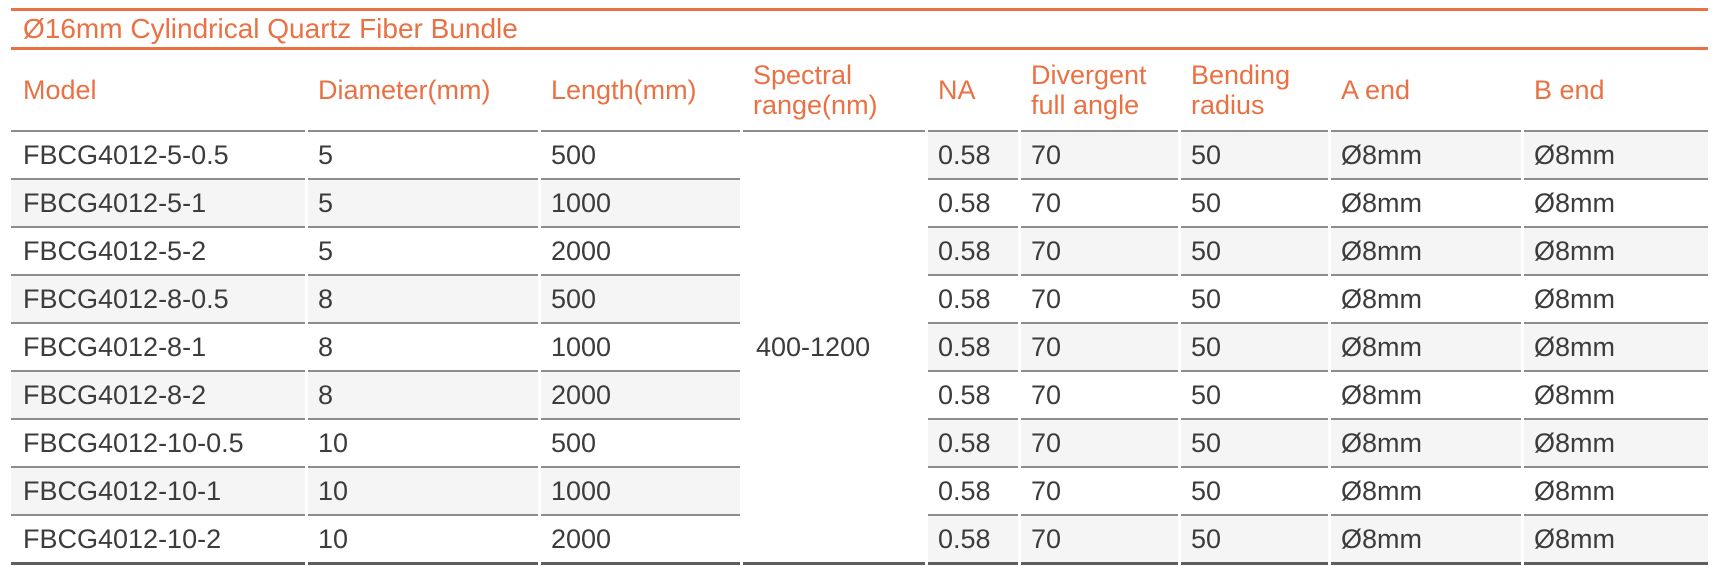 This screenshot has width=1716, height=582. I want to click on cell-model: FBCG4012-10-0.5, so click(158, 444).